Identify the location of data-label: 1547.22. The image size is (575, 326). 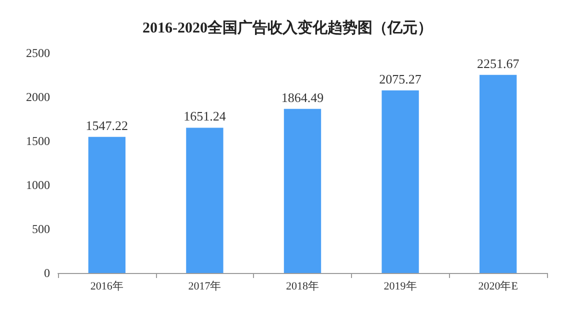
(107, 125).